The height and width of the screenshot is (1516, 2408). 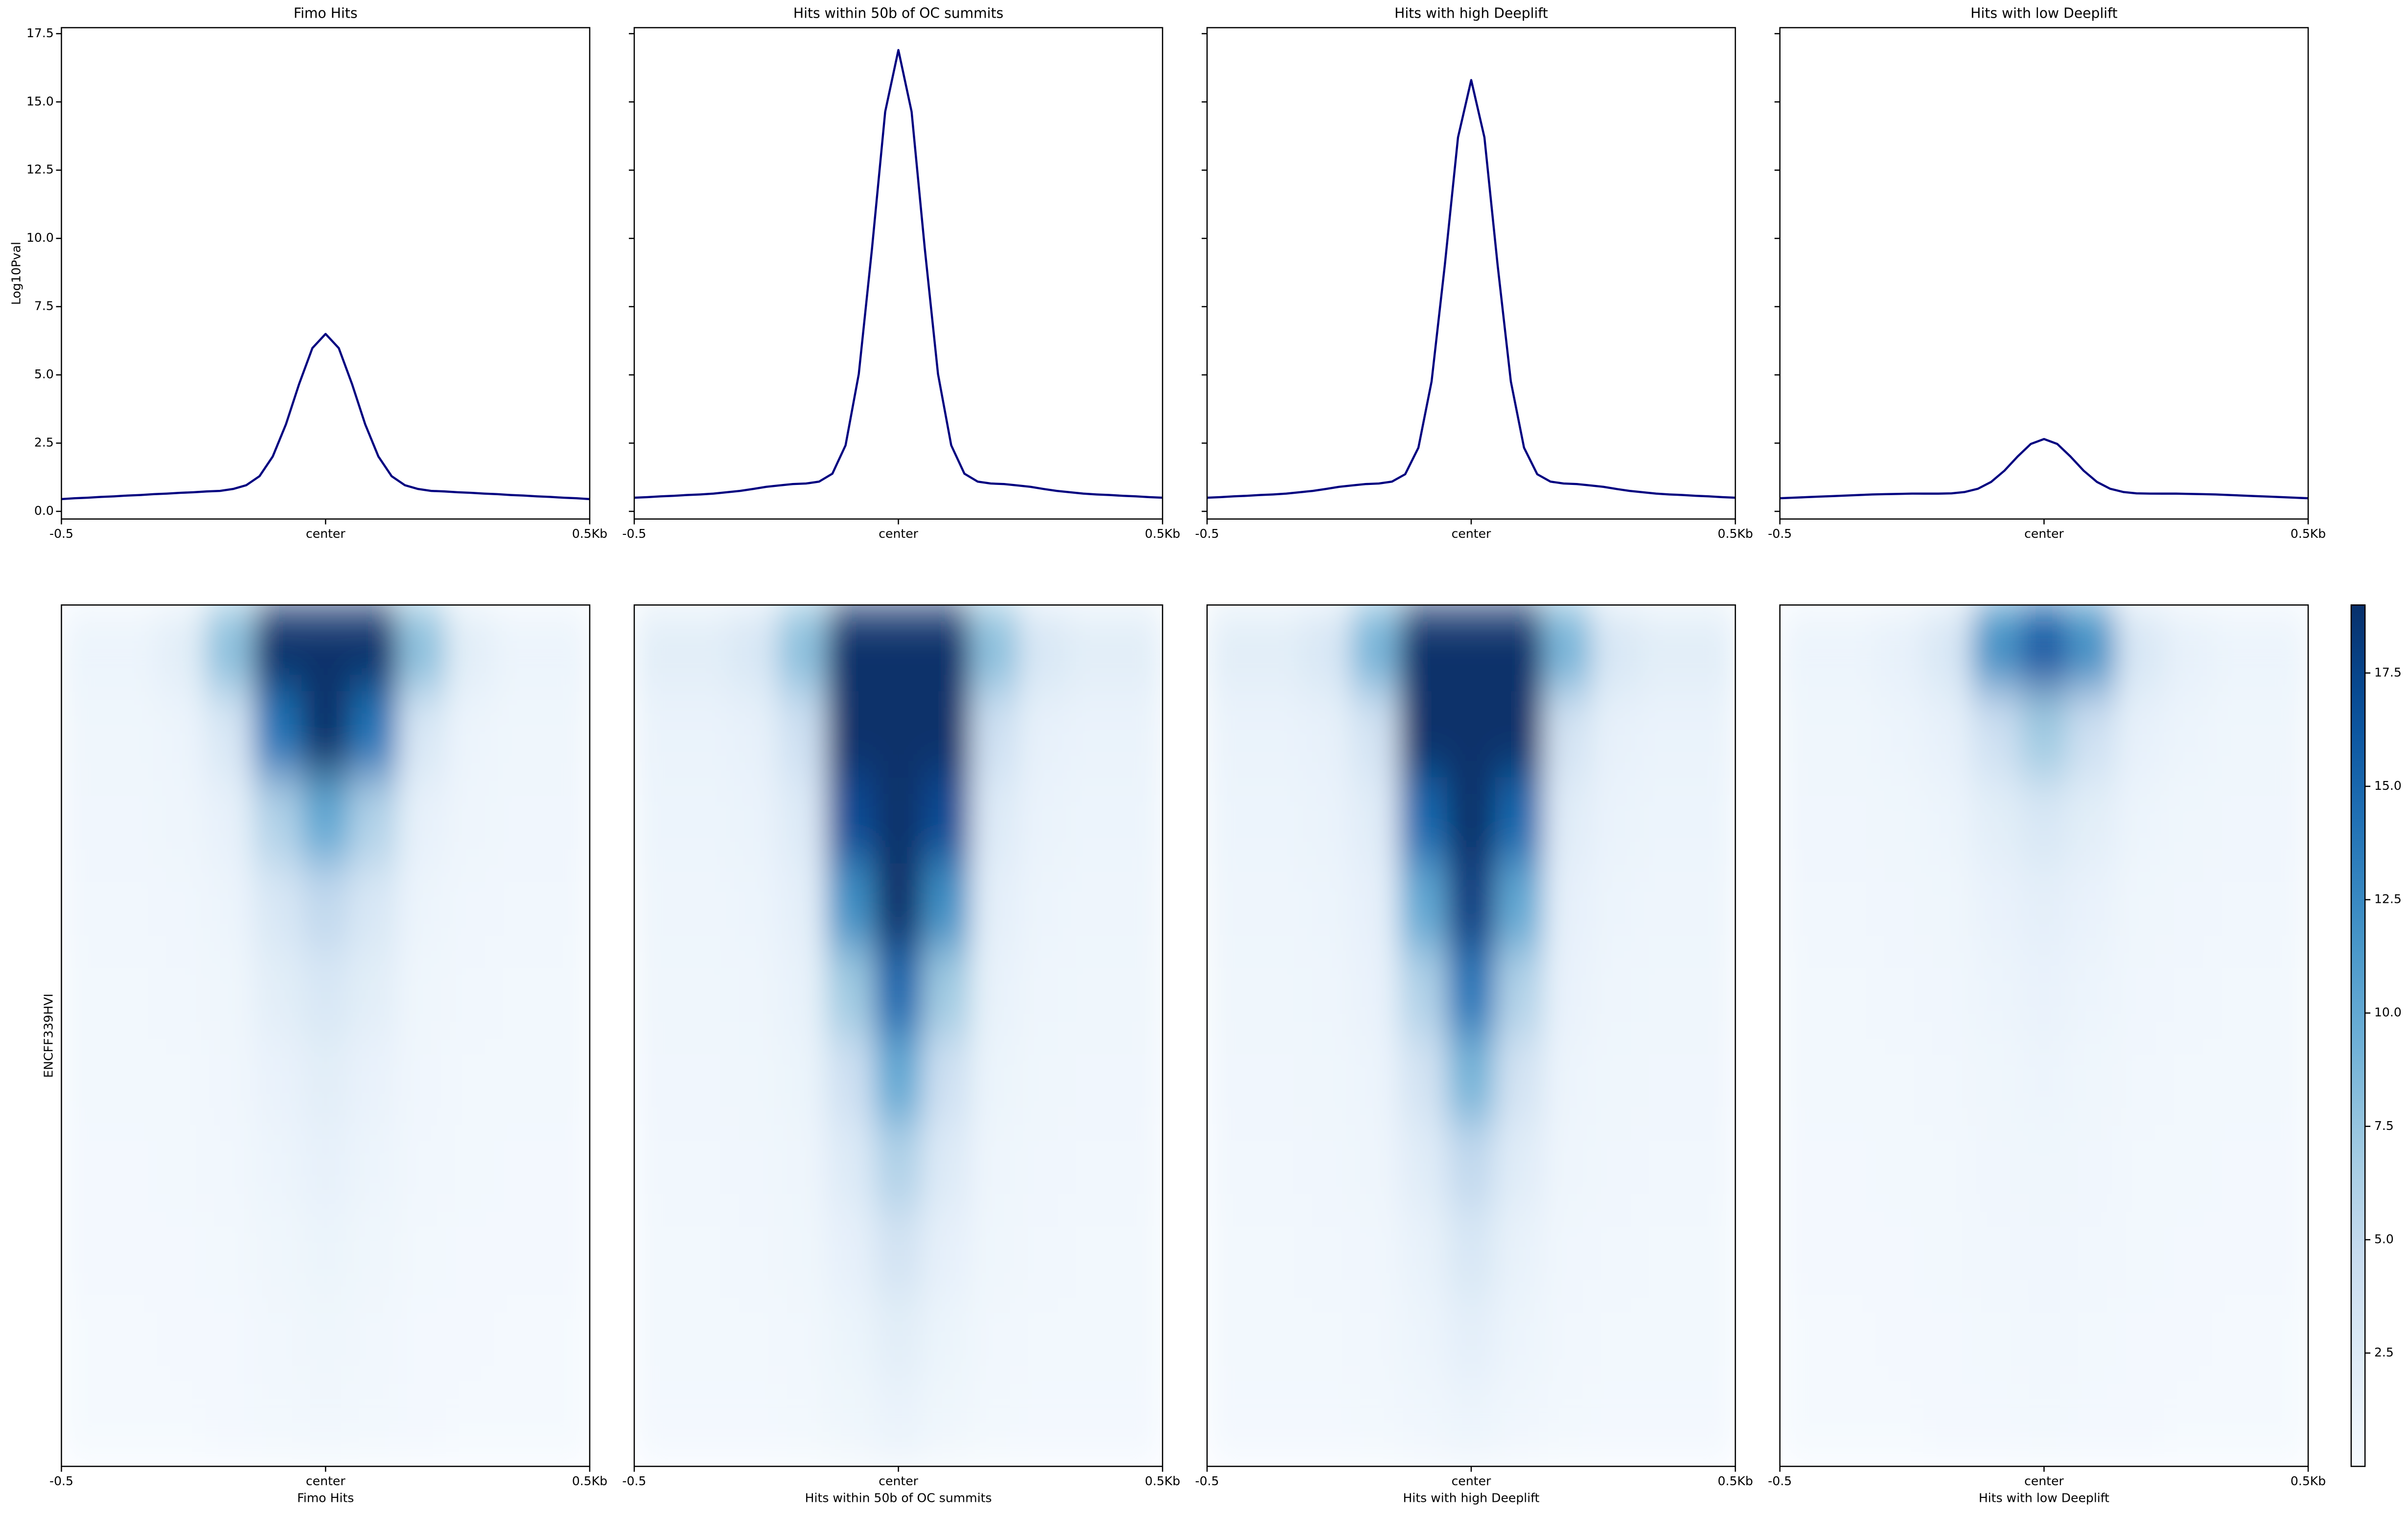 What do you see at coordinates (2384, 1239) in the screenshot?
I see `colorbar-tick-label: 5.0` at bounding box center [2384, 1239].